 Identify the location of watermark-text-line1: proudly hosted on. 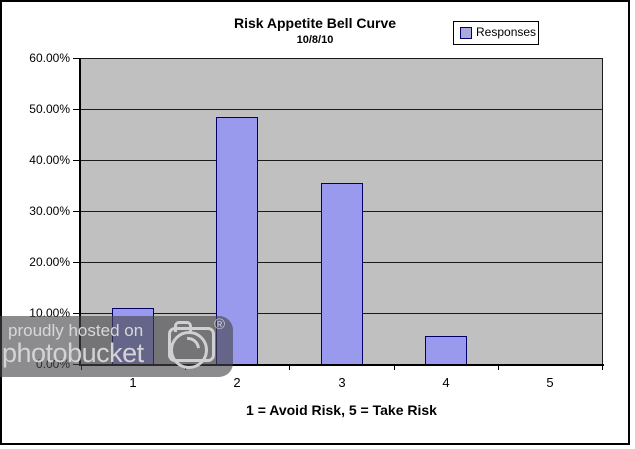
(76, 330).